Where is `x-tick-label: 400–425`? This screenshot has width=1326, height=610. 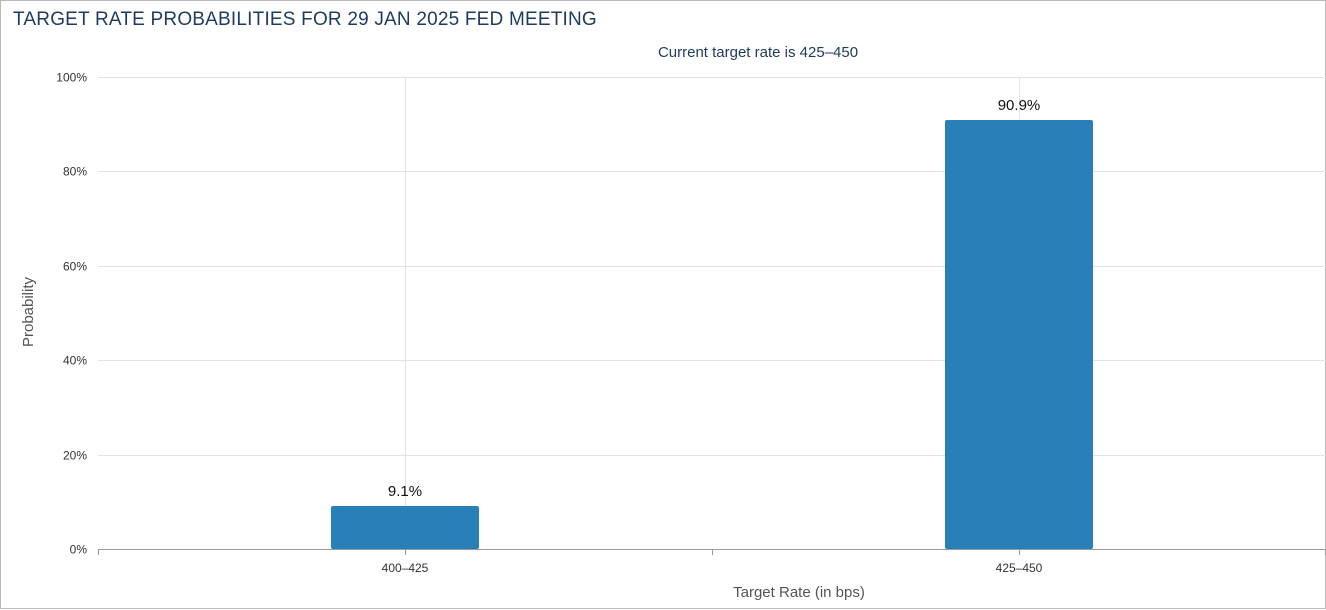
x-tick-label: 400–425 is located at coordinates (405, 568).